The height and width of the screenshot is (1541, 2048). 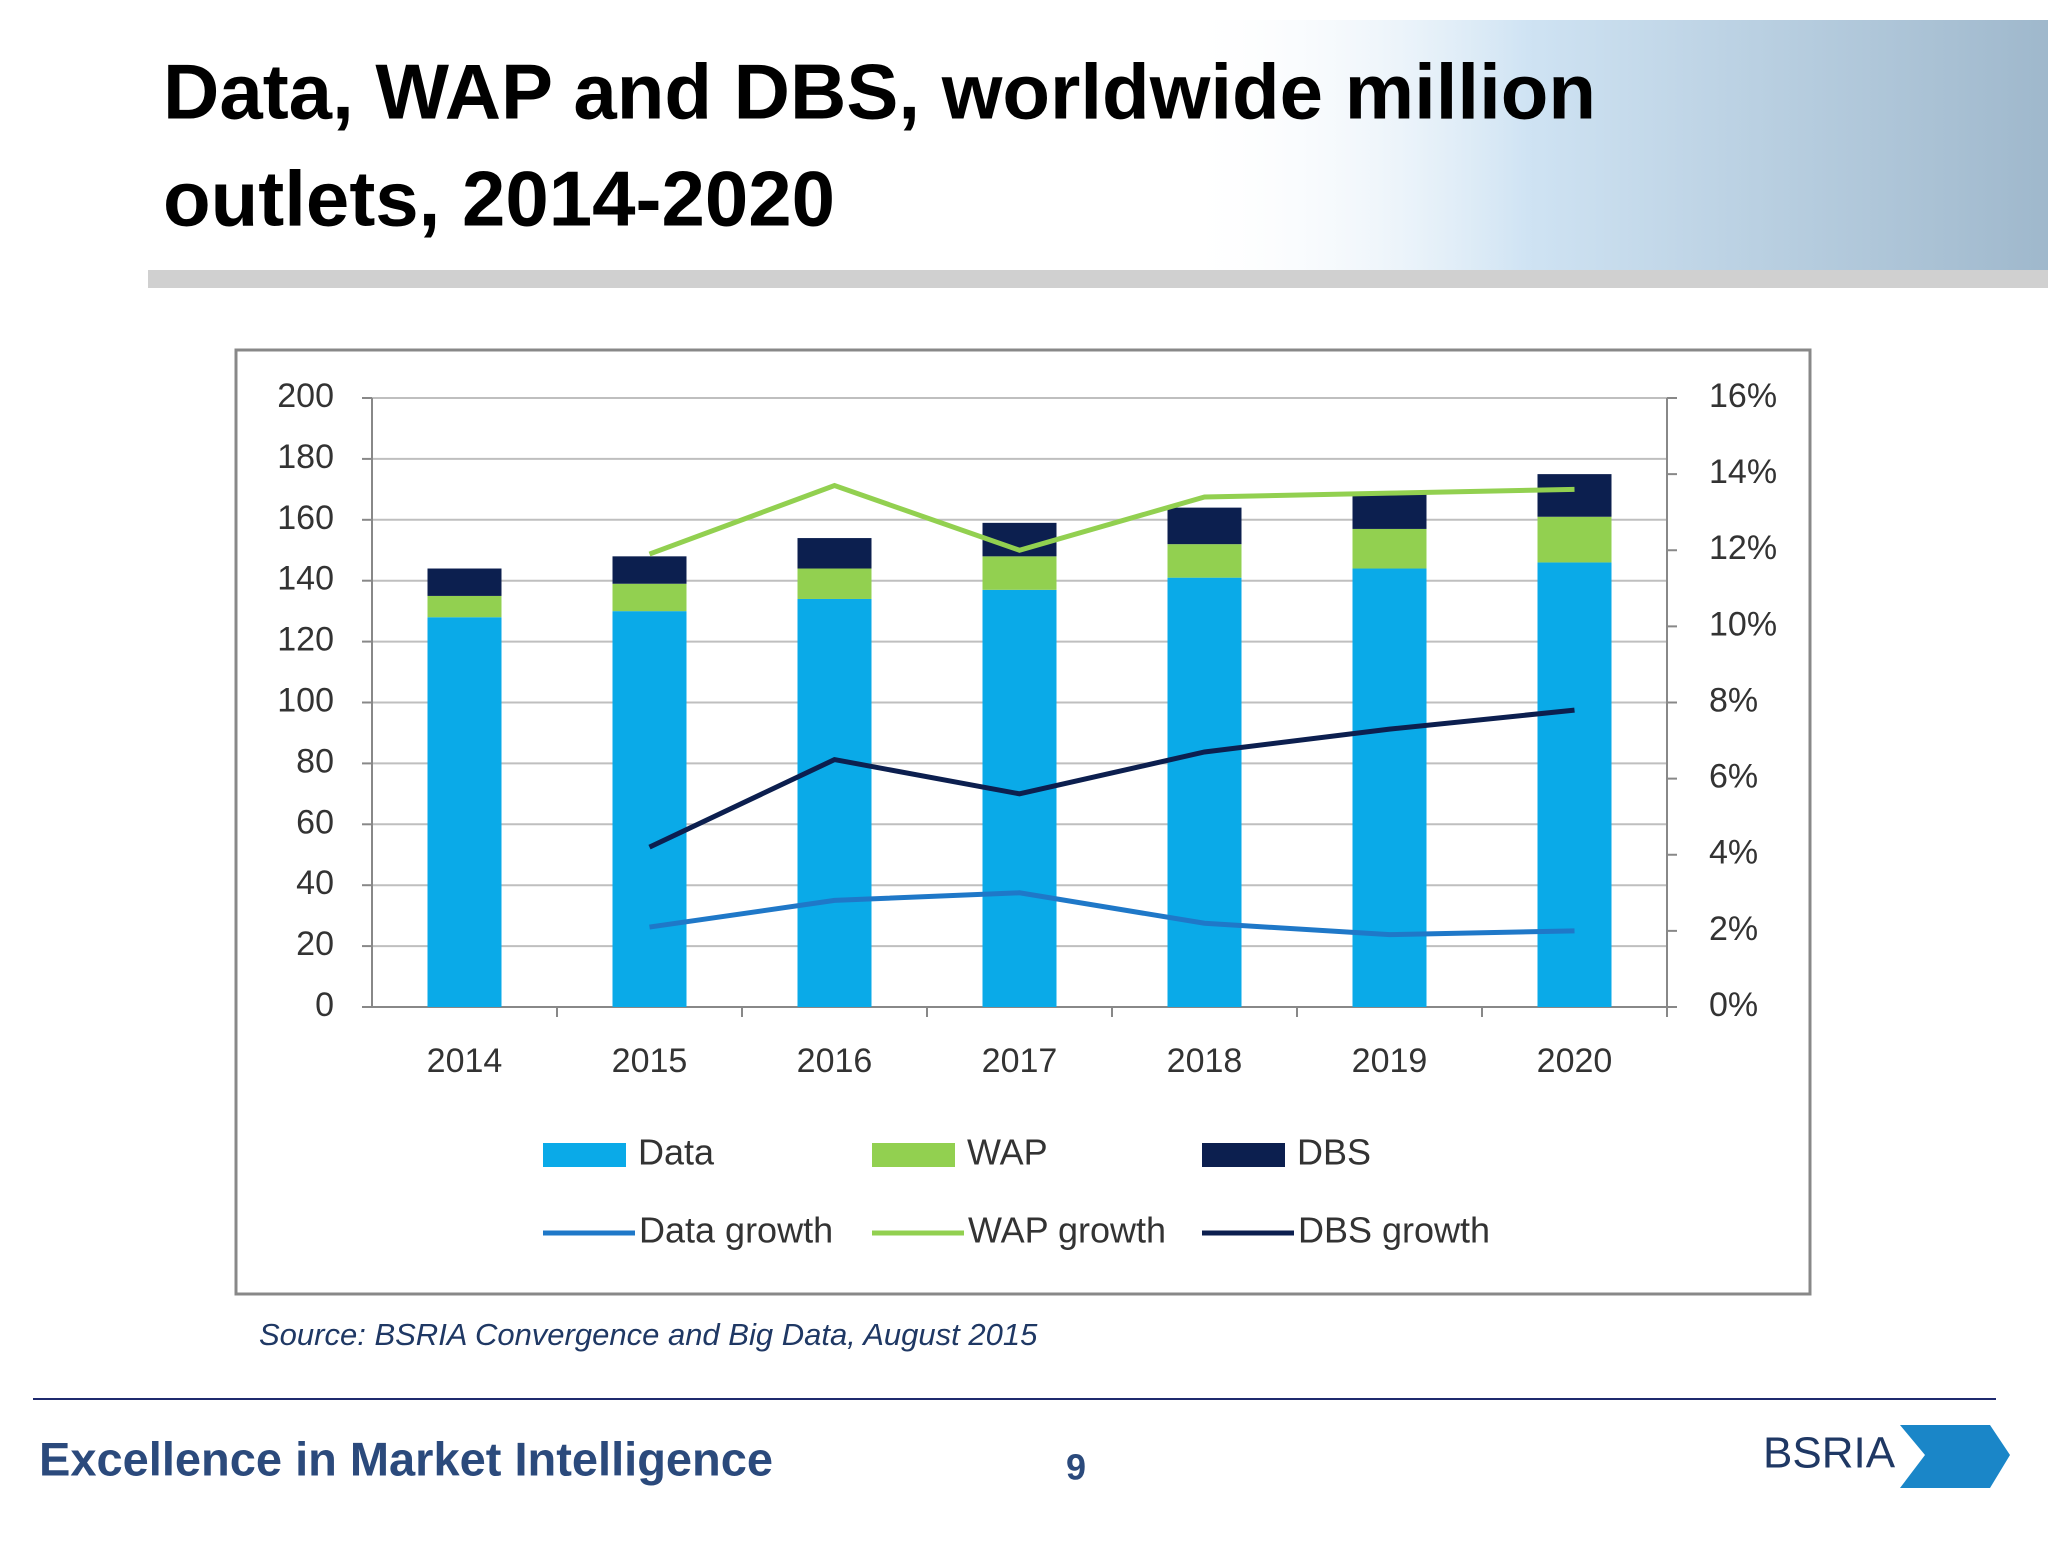 I want to click on footer: Excellence in Market Intelligence, so click(x=406, y=1458).